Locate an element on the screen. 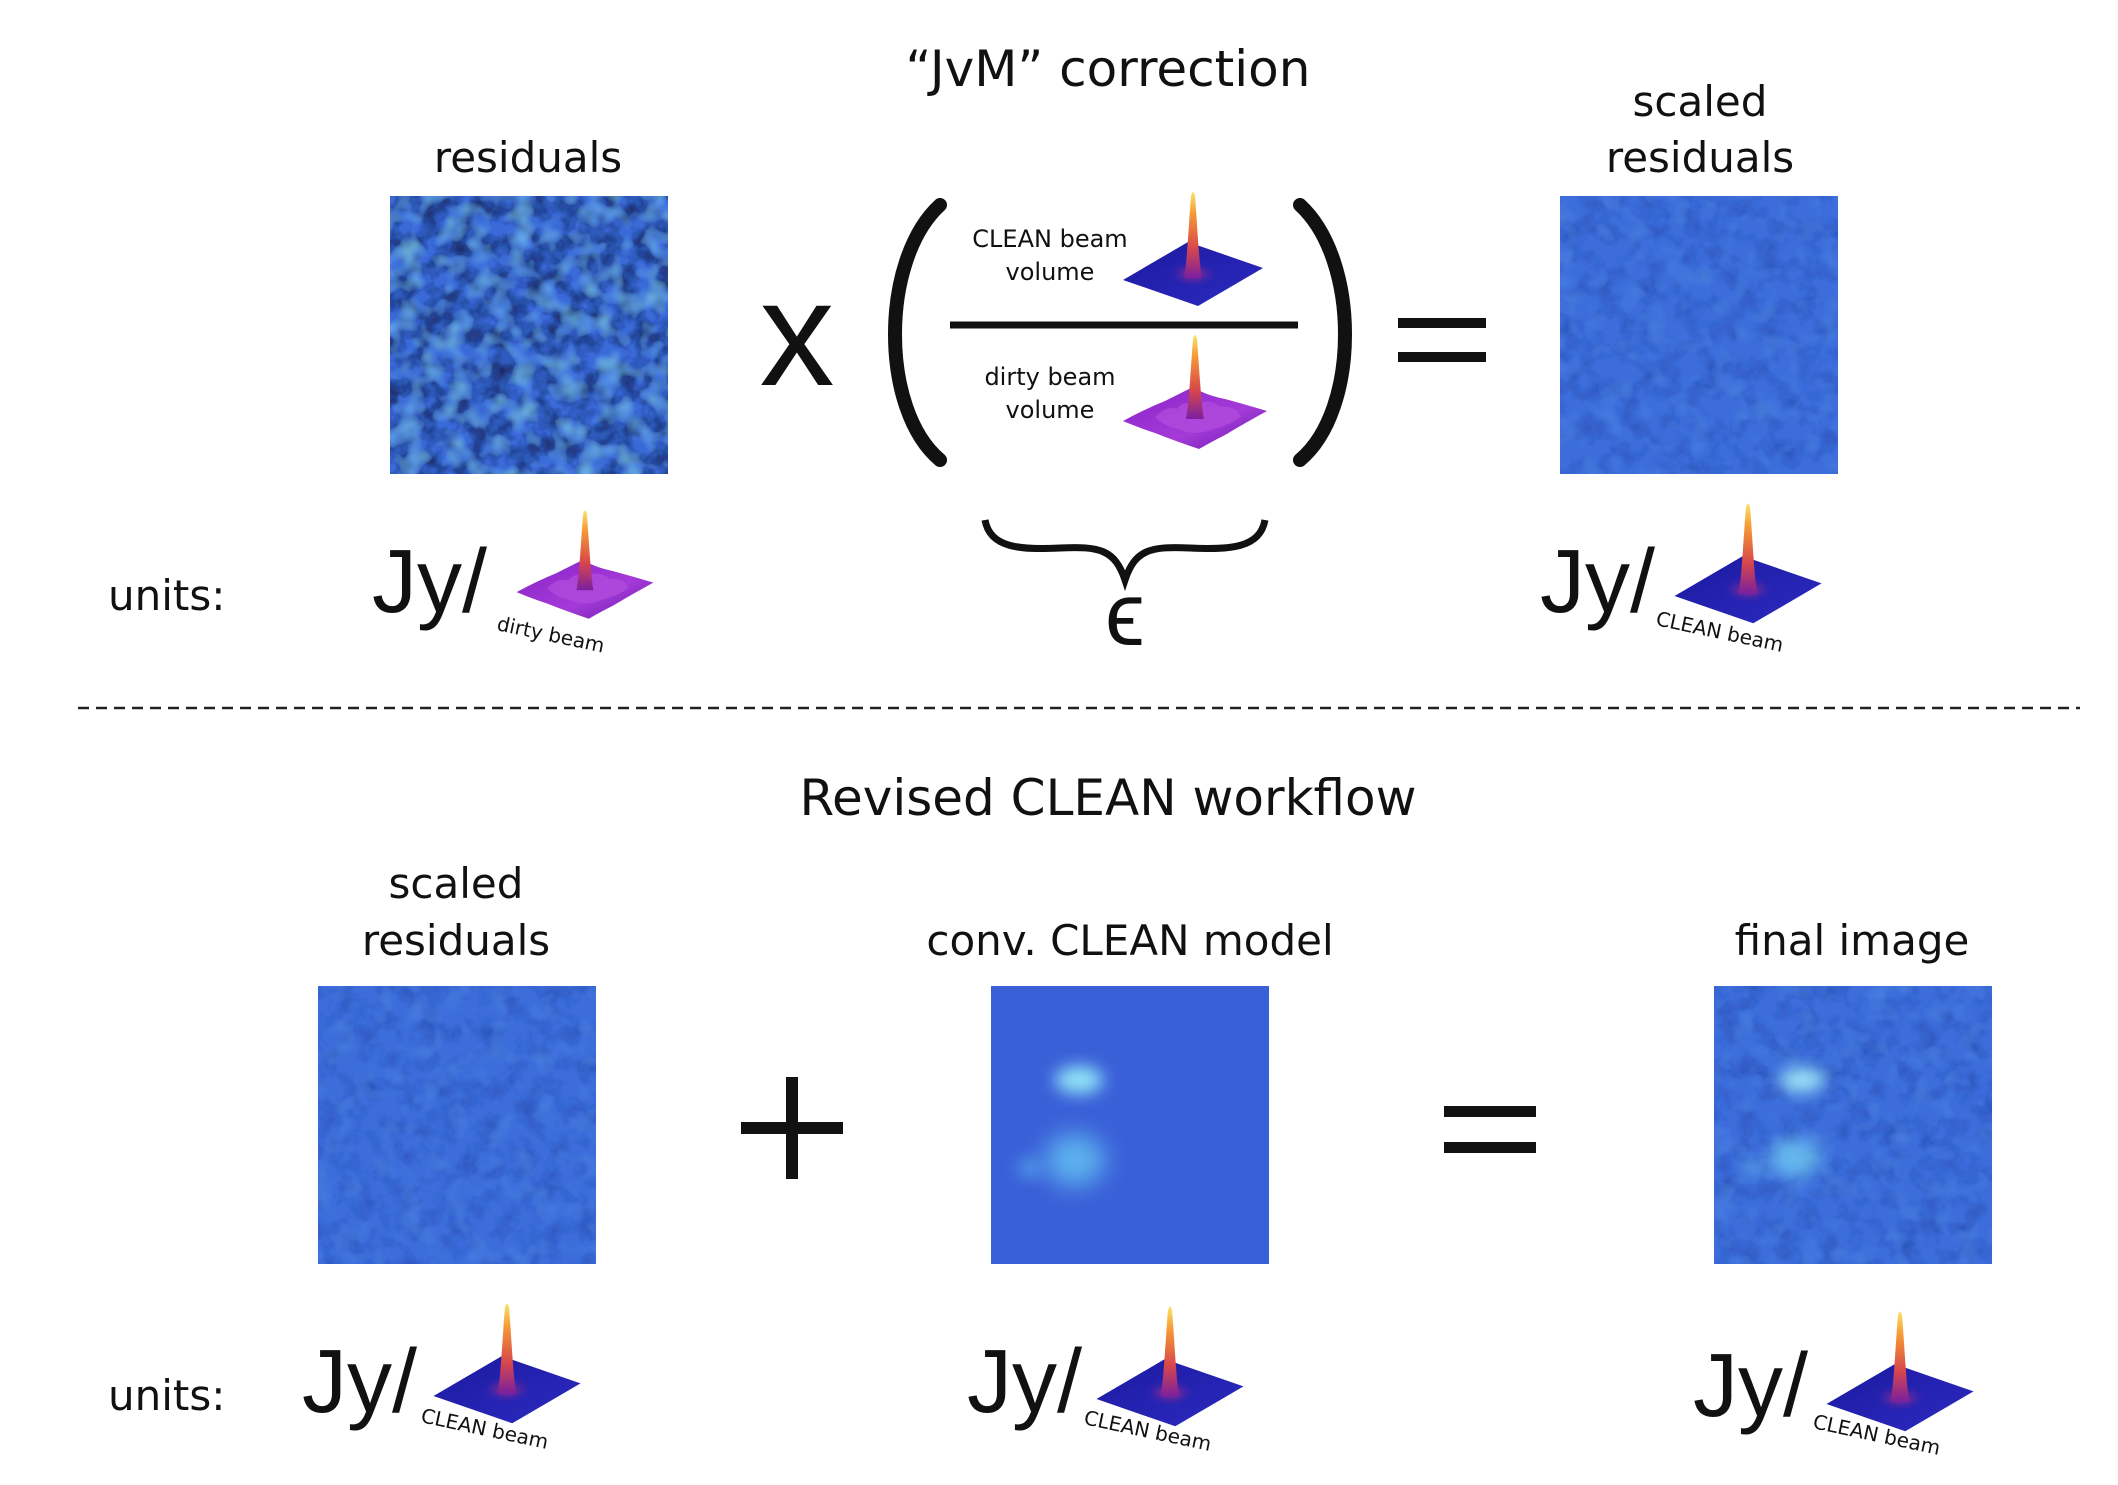  numerator-line-2: volume is located at coordinates (1050, 272).